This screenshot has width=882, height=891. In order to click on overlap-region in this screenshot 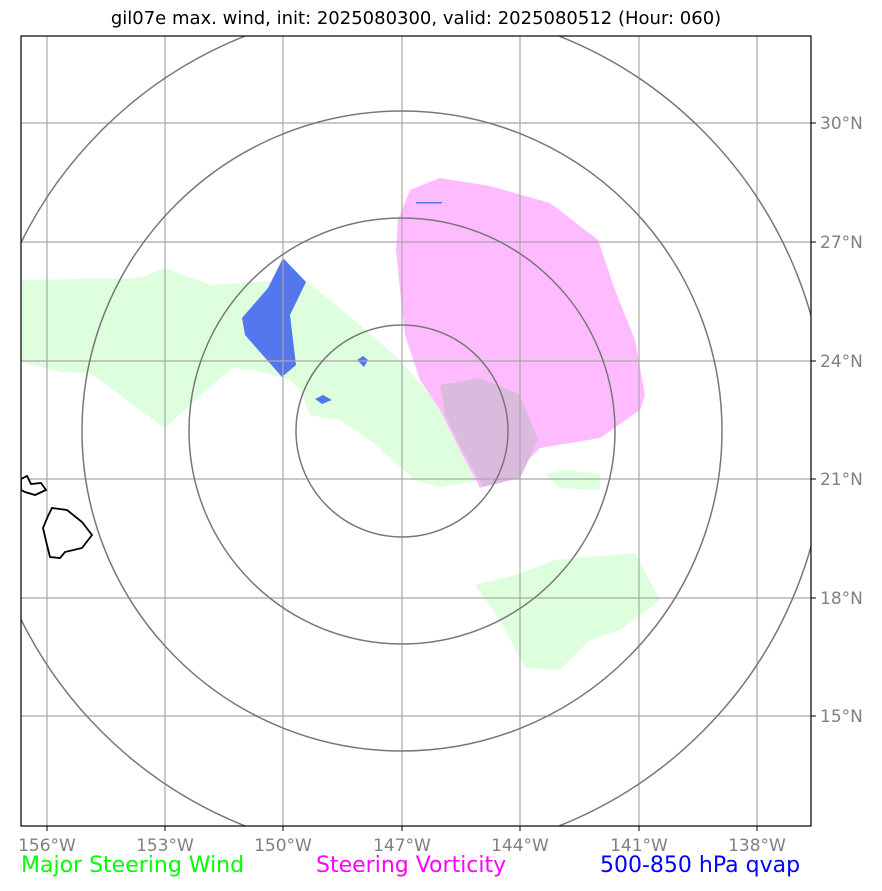, I will do `click(489, 432)`.